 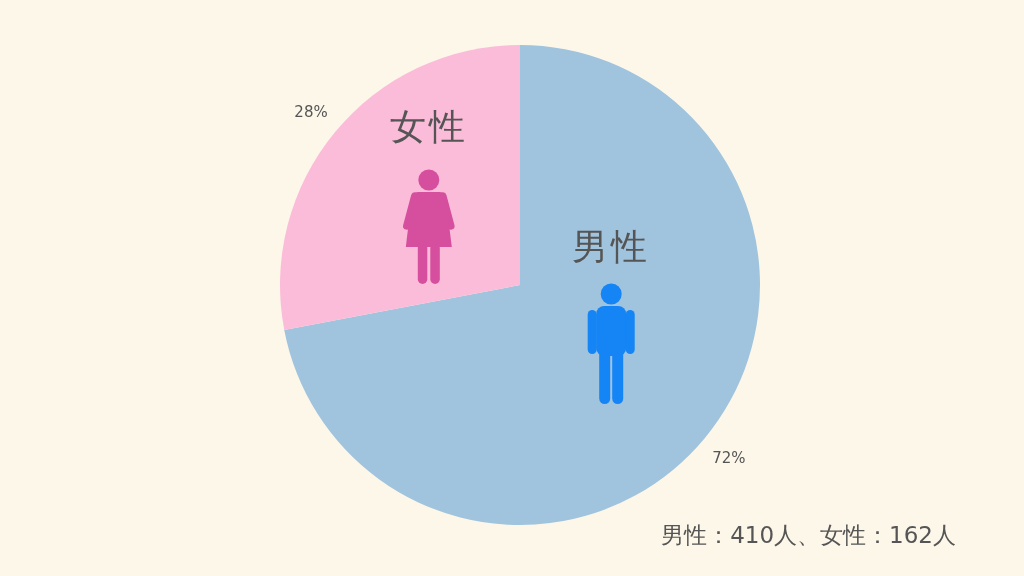 What do you see at coordinates (428, 126) in the screenshot?
I see `slice-label: 女性` at bounding box center [428, 126].